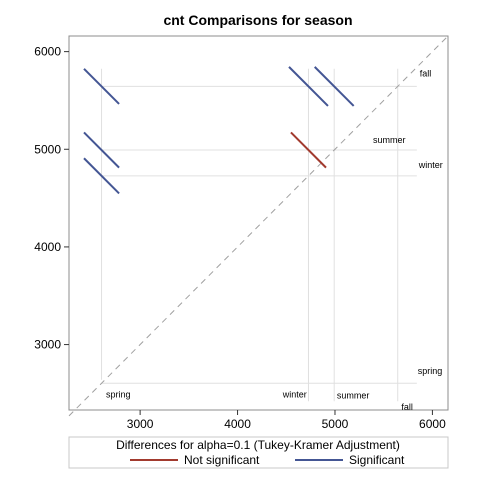 The image size is (480, 485). Describe the element at coordinates (47, 247) in the screenshot. I see `y-tick-label: 4000` at that location.